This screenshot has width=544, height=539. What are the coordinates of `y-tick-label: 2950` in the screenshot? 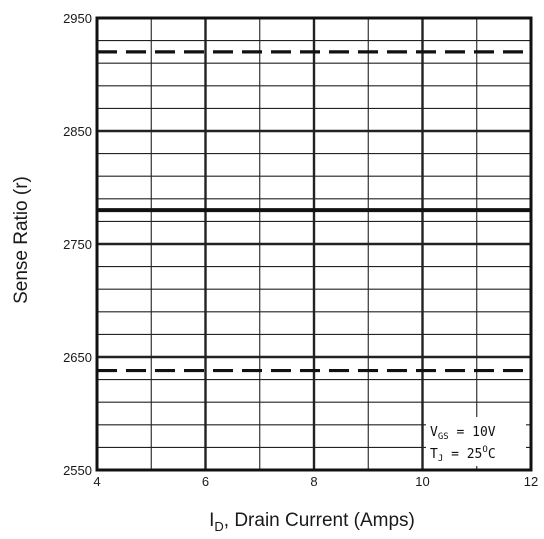 It's located at (77, 18).